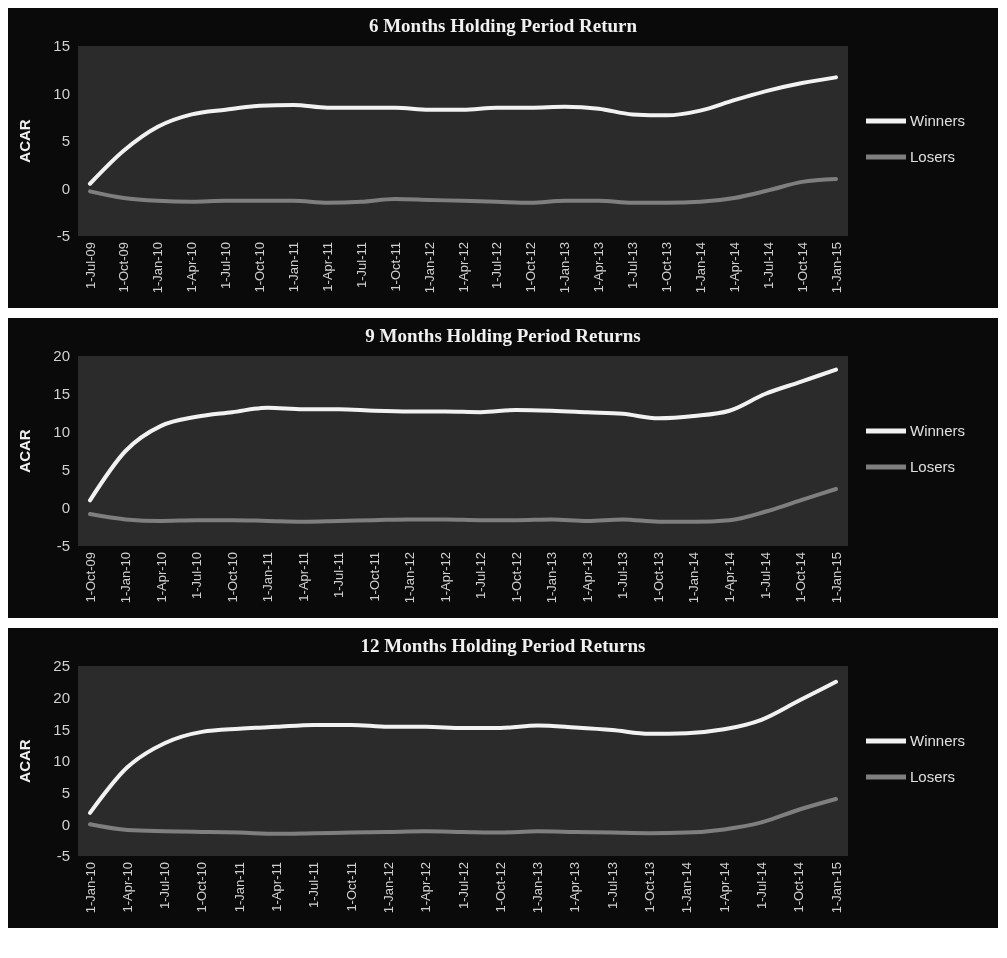  What do you see at coordinates (90, 265) in the screenshot?
I see `x-tick-label: 1-Jul-09` at bounding box center [90, 265].